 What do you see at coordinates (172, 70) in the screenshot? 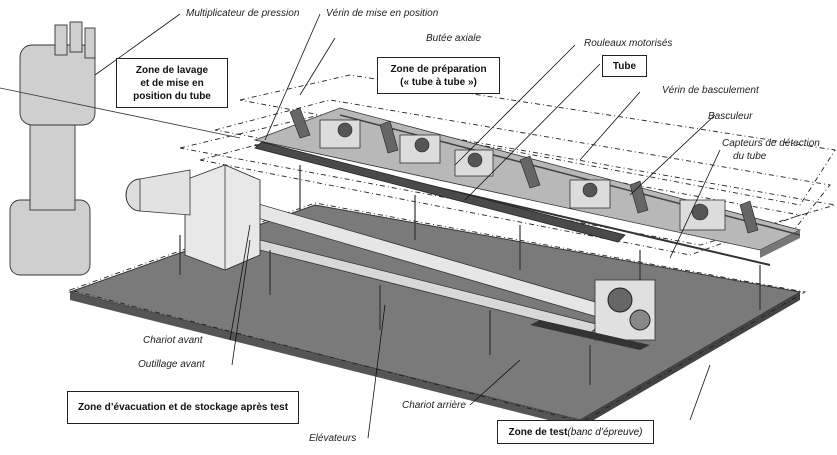
I see `zone-lavage-line-1: Zone de lavage` at bounding box center [172, 70].